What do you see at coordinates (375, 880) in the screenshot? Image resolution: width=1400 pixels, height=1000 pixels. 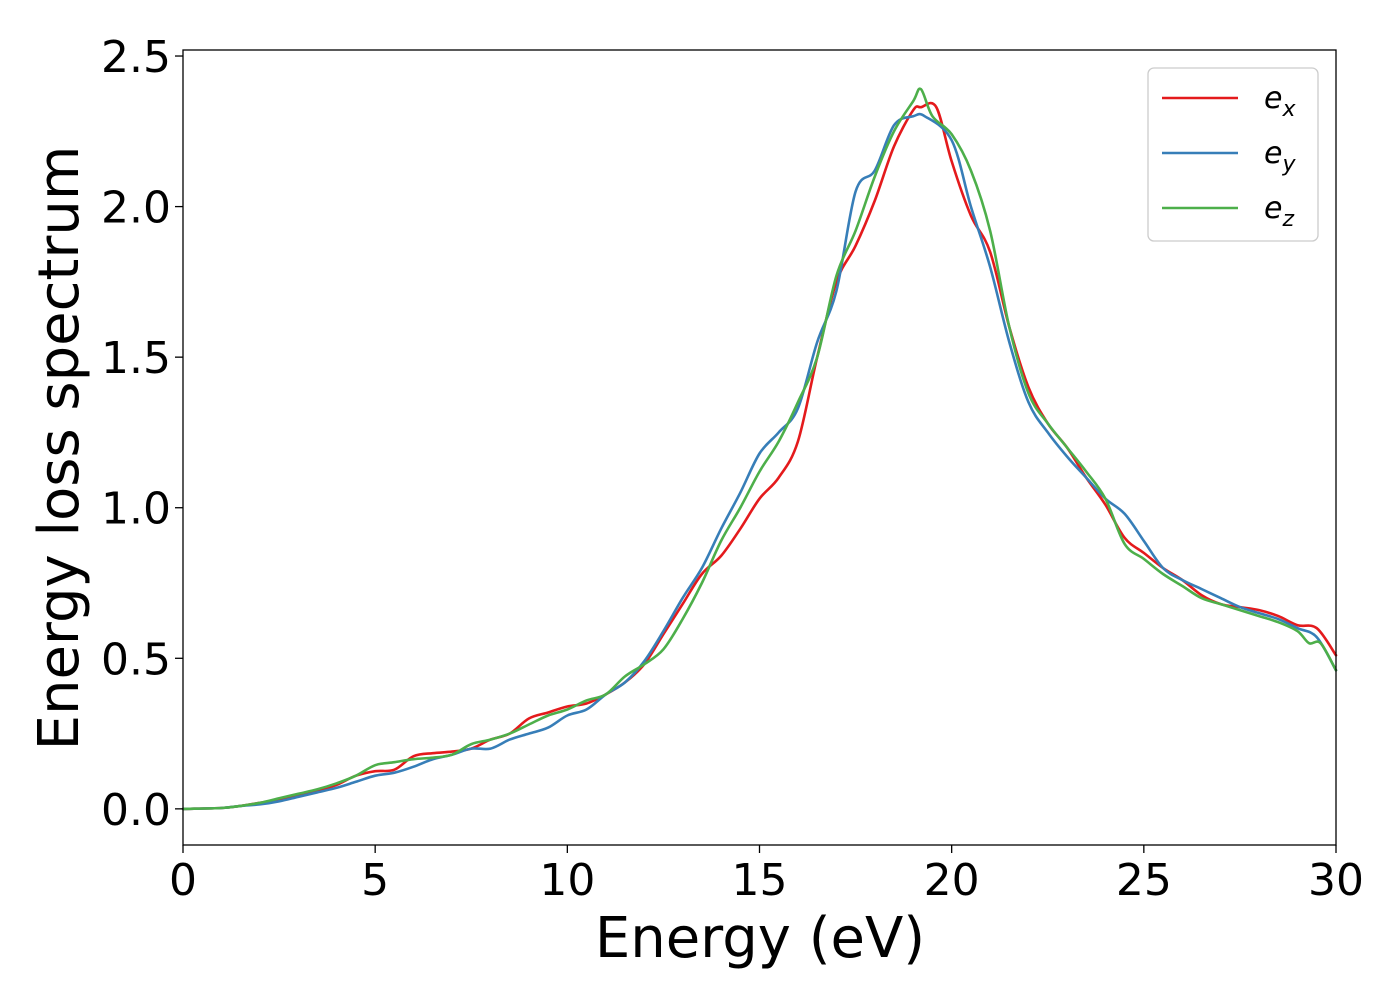 I see `x-tick-label: 5` at bounding box center [375, 880].